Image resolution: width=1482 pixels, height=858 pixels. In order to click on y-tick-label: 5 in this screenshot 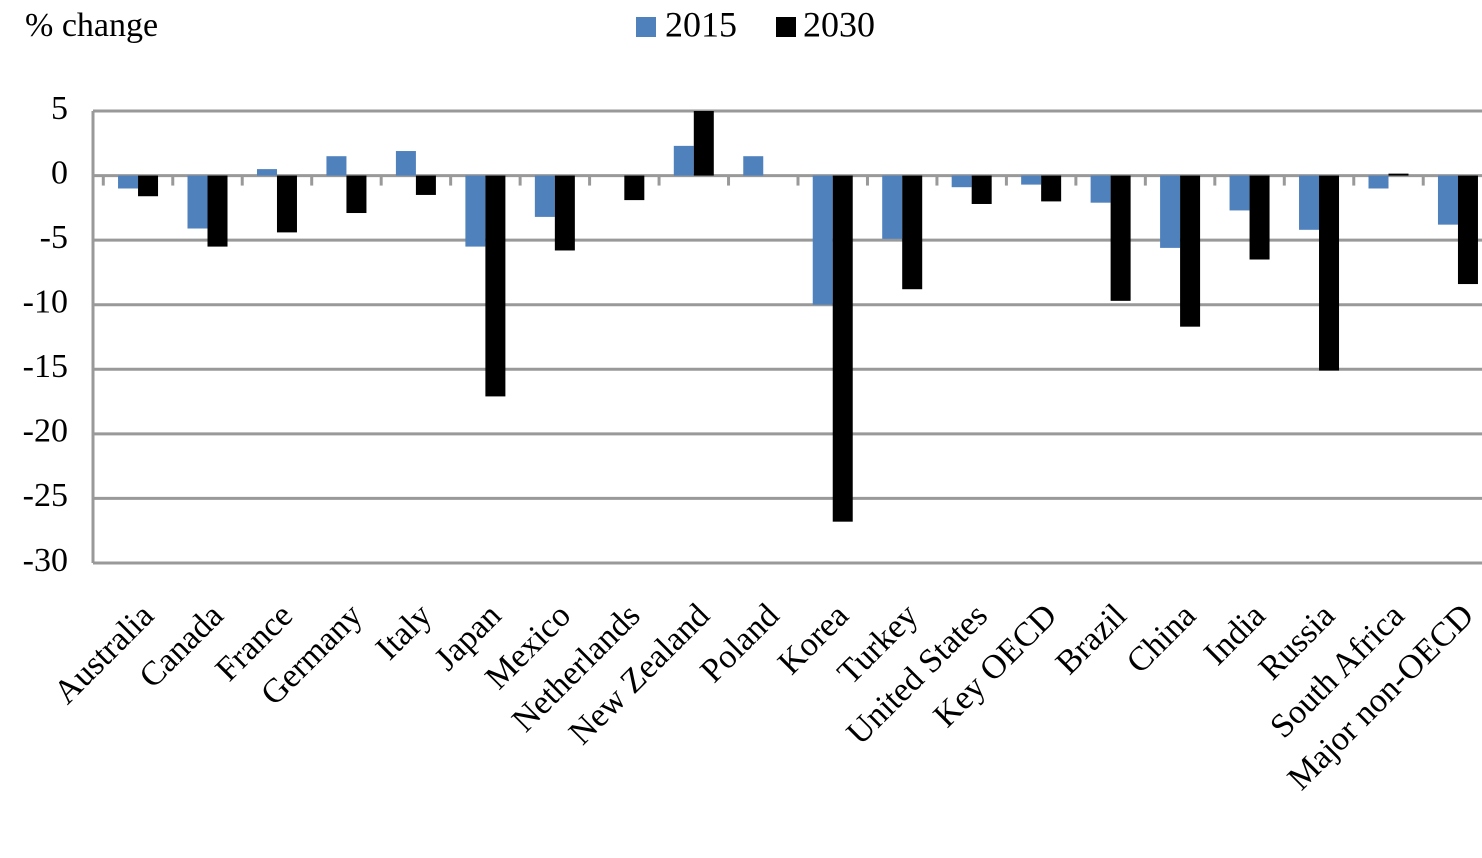, I will do `click(59, 108)`.